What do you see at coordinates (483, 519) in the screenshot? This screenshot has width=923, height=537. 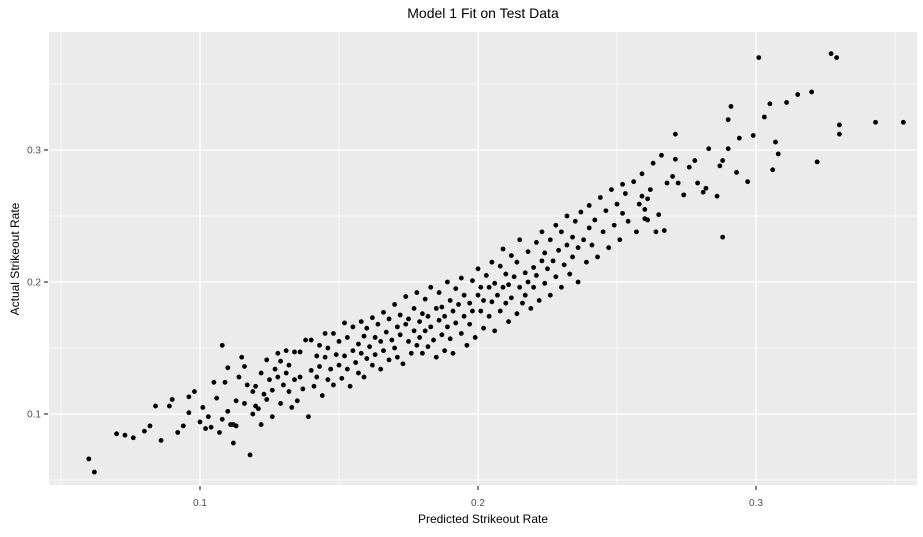 I see `x-axis-label: Predicted Strikeout Rate` at bounding box center [483, 519].